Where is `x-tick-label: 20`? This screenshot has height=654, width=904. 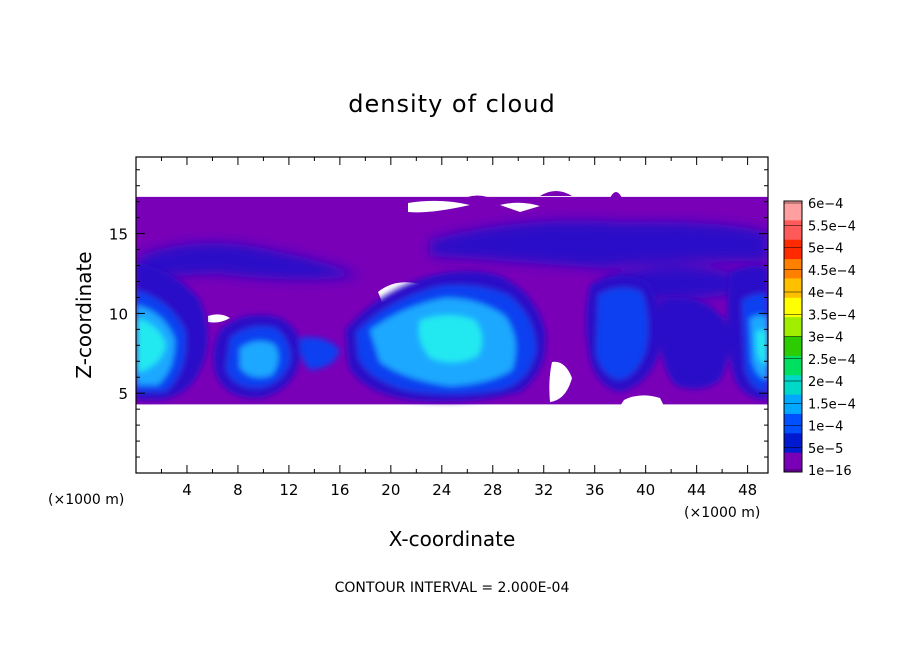 x-tick-label: 20 is located at coordinates (390, 490).